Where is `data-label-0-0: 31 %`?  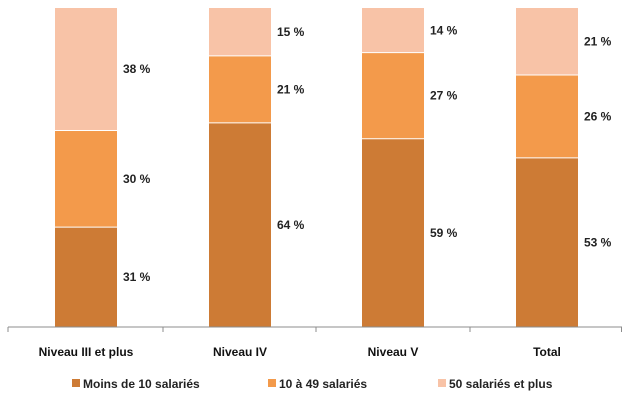
data-label-0-0: 31 % is located at coordinates (137, 277).